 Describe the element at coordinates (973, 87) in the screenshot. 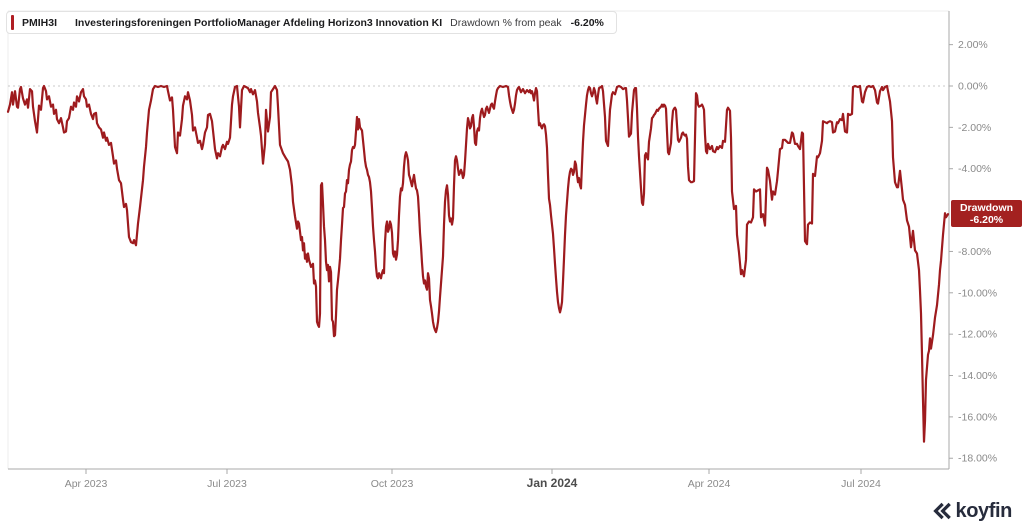

I see `y-axis-tick-label: 0.00%` at that location.